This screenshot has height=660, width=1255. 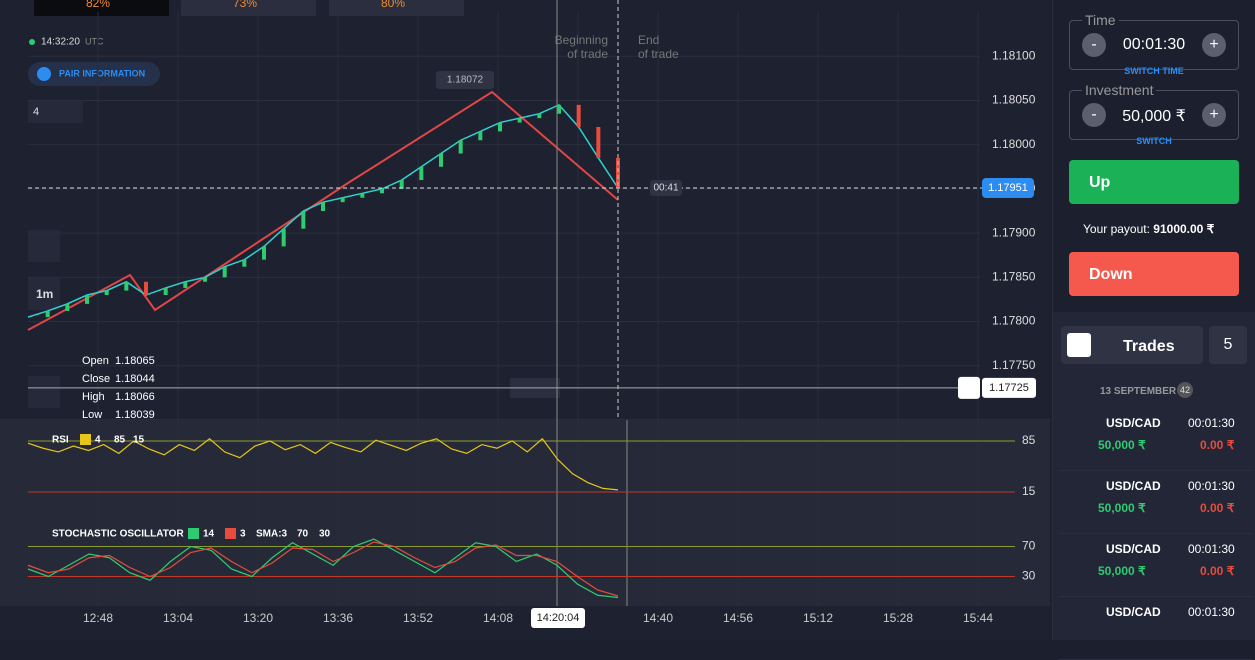 What do you see at coordinates (135, 379) in the screenshot?
I see `ohlc-value: 1.18044` at bounding box center [135, 379].